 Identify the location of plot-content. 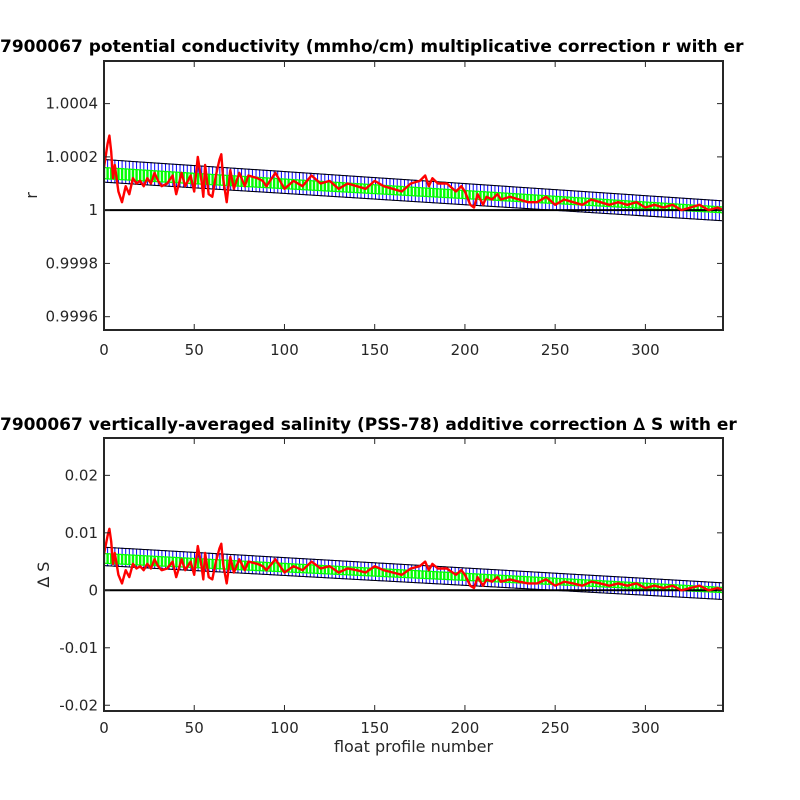
(413, 178).